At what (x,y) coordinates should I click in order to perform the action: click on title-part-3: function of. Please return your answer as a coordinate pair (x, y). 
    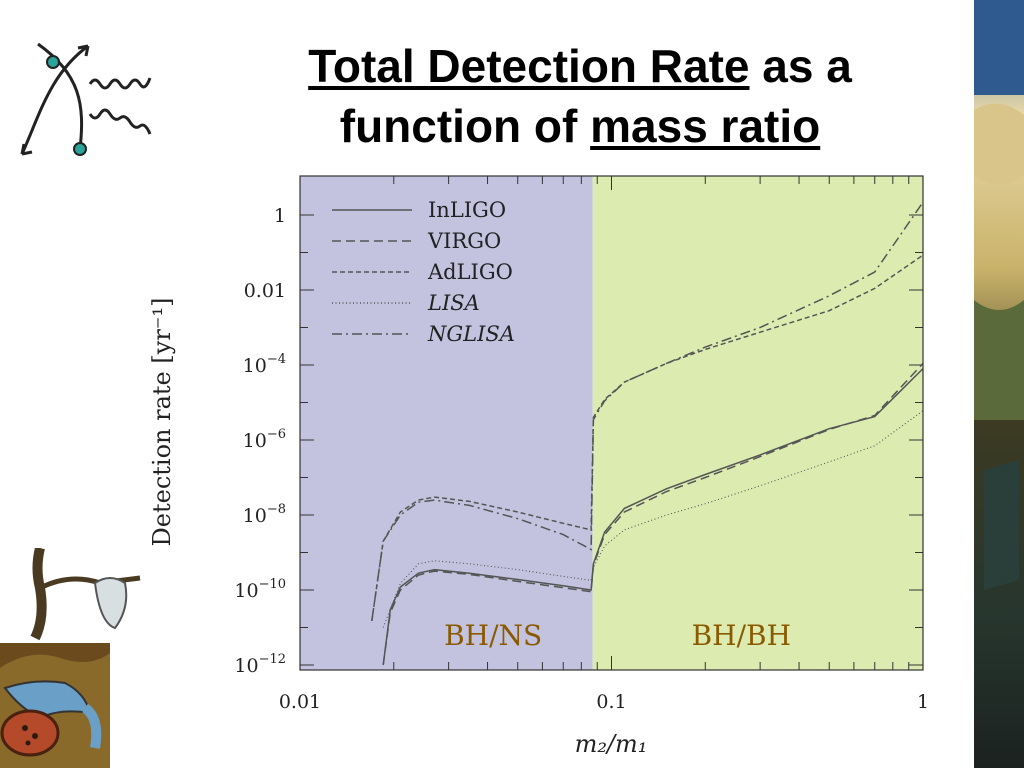
    Looking at the image, I should click on (465, 126).